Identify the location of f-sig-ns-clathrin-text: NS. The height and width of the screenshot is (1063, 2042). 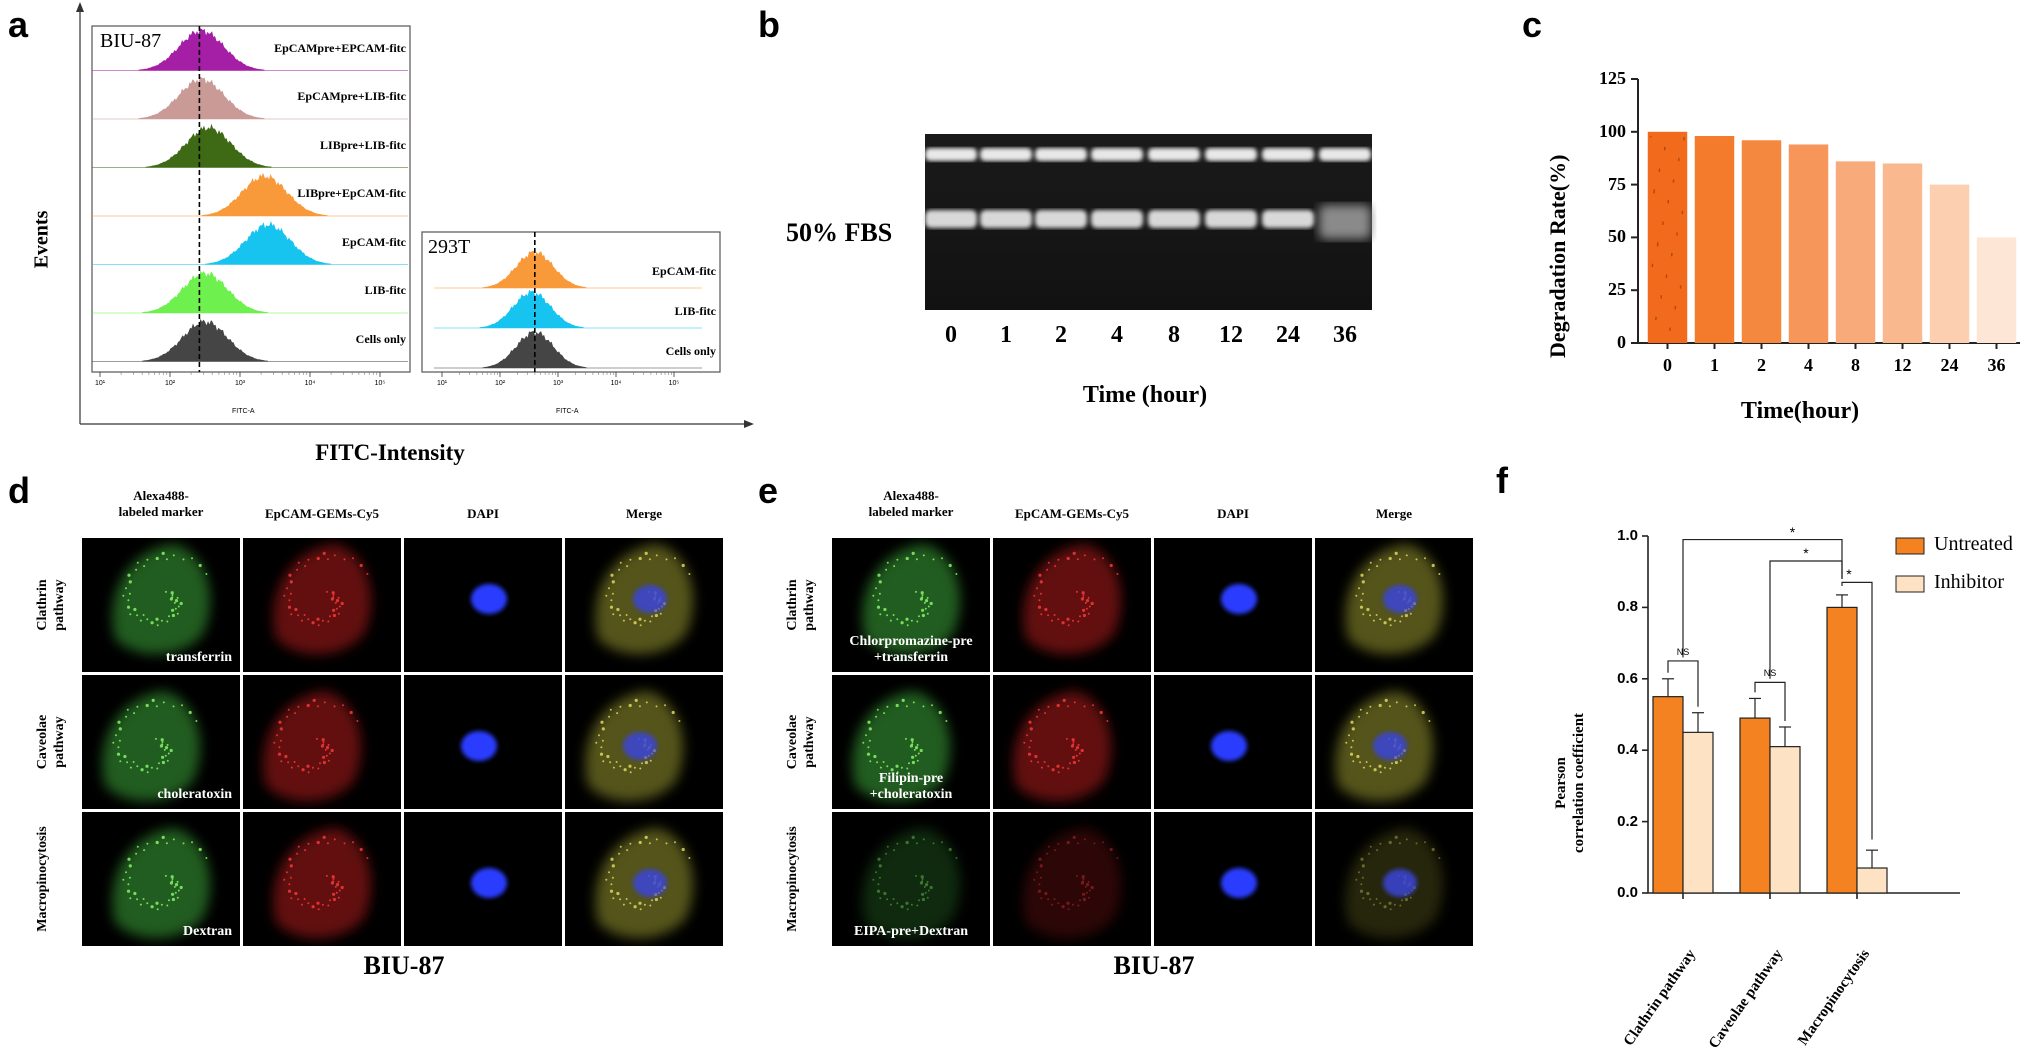
(1683, 651).